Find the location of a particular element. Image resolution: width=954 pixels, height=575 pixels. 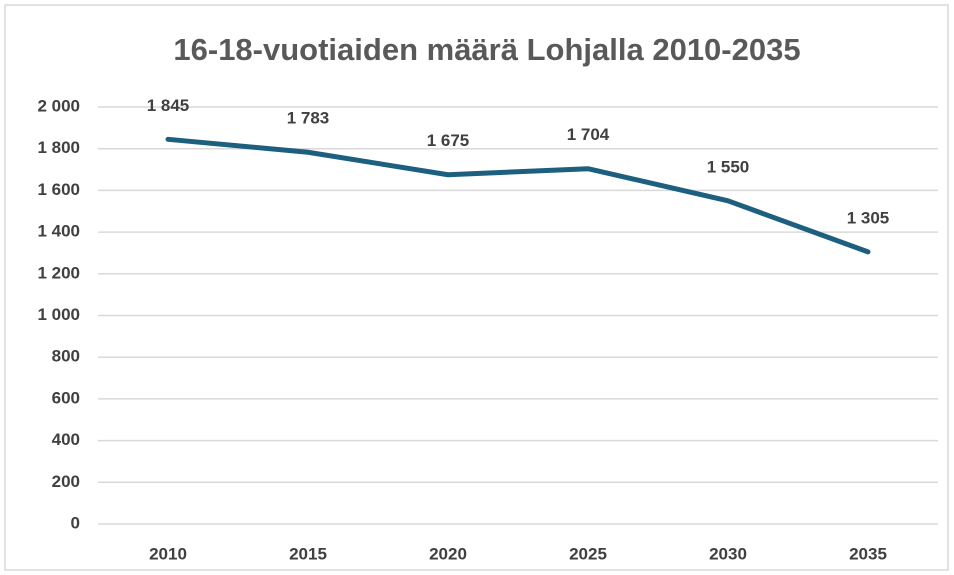

x-tick-label: 2020 is located at coordinates (448, 553).